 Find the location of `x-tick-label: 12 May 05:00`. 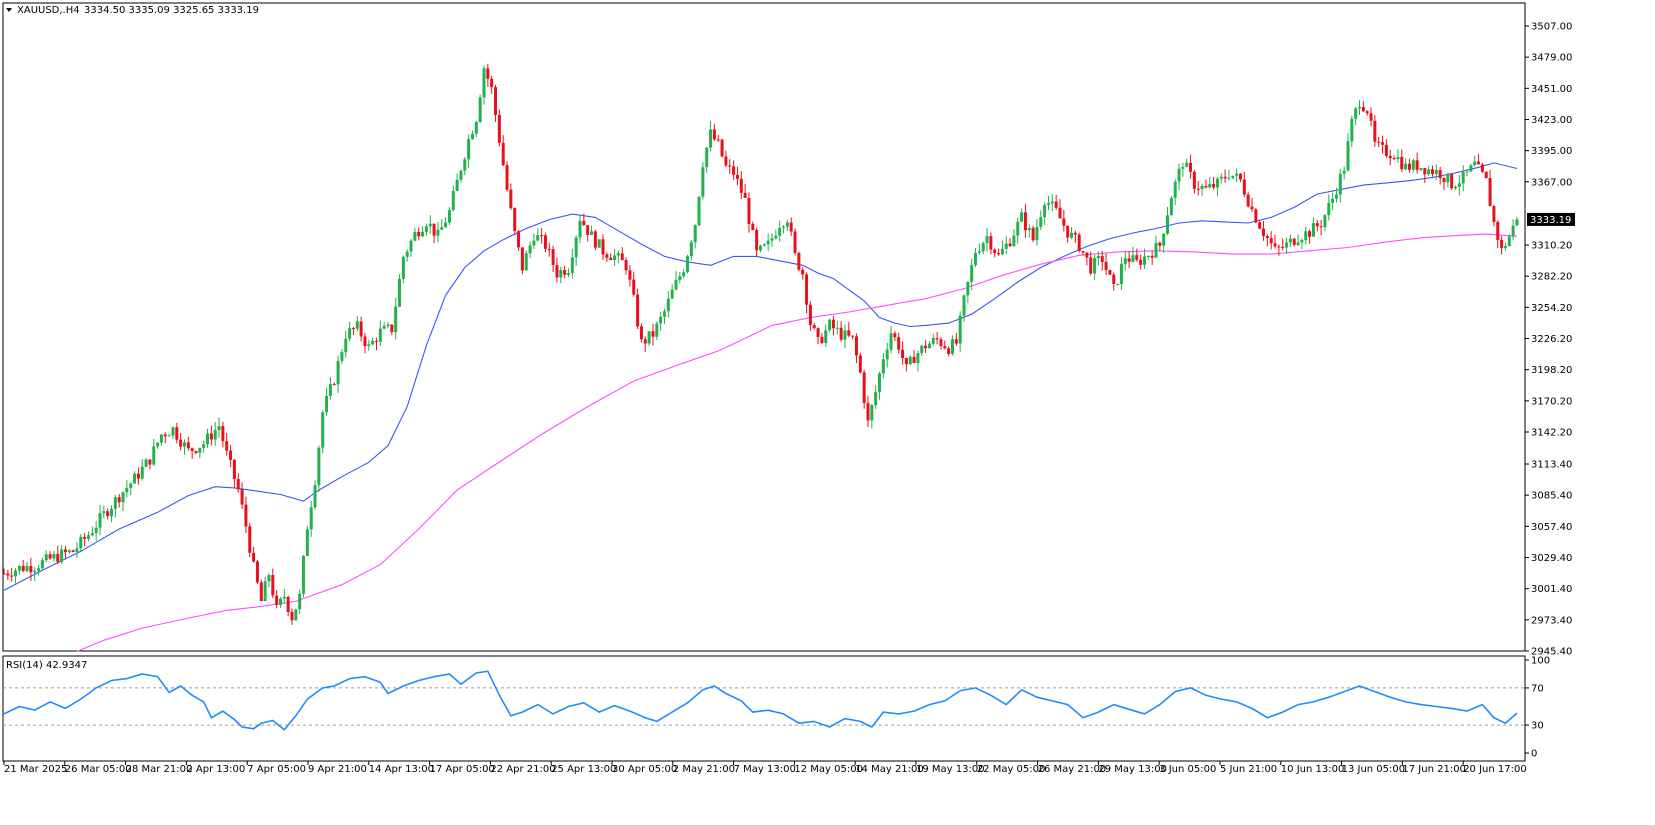

x-tick-label: 12 May 05:00 is located at coordinates (828, 769).